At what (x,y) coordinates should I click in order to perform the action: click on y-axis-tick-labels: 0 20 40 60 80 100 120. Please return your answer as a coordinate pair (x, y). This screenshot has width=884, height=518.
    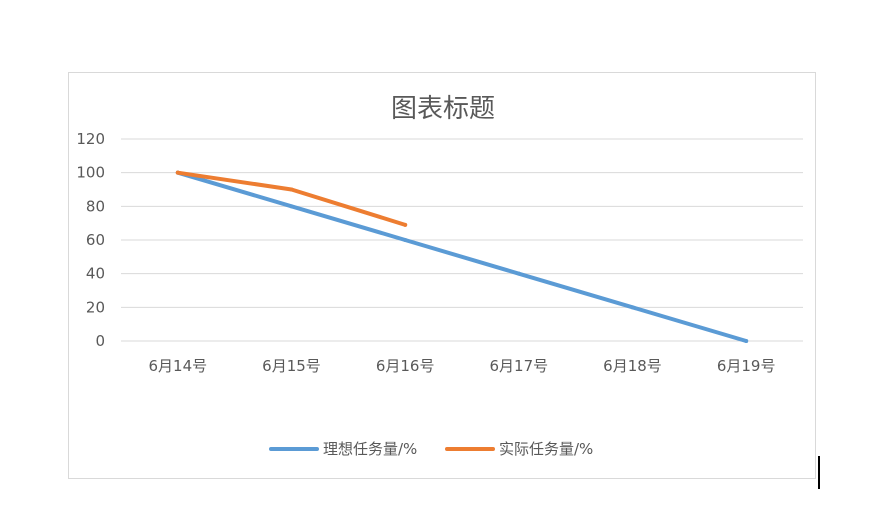
    Looking at the image, I should click on (90, 240).